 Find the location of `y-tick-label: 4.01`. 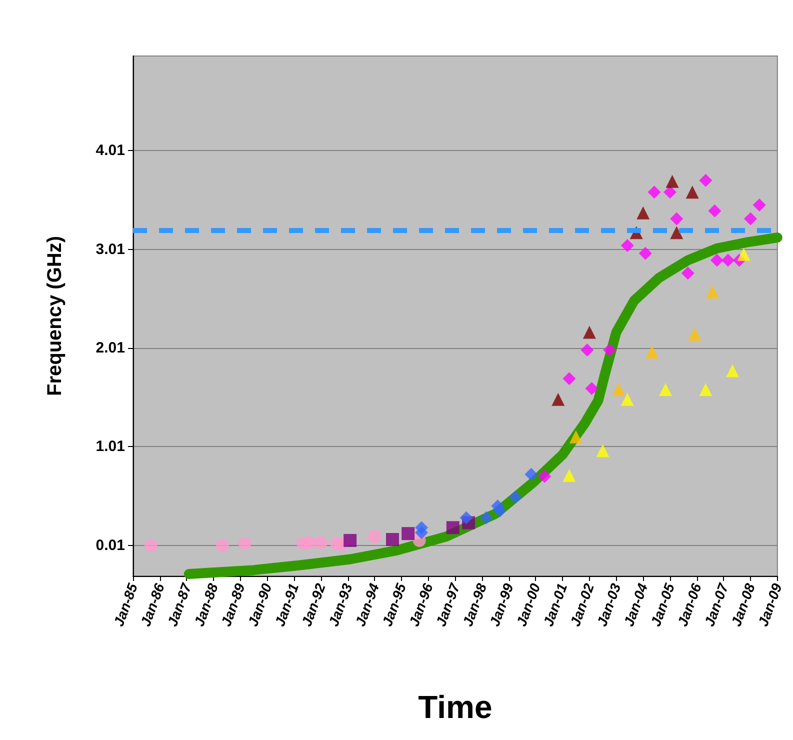

y-tick-label: 4.01 is located at coordinates (110, 151).